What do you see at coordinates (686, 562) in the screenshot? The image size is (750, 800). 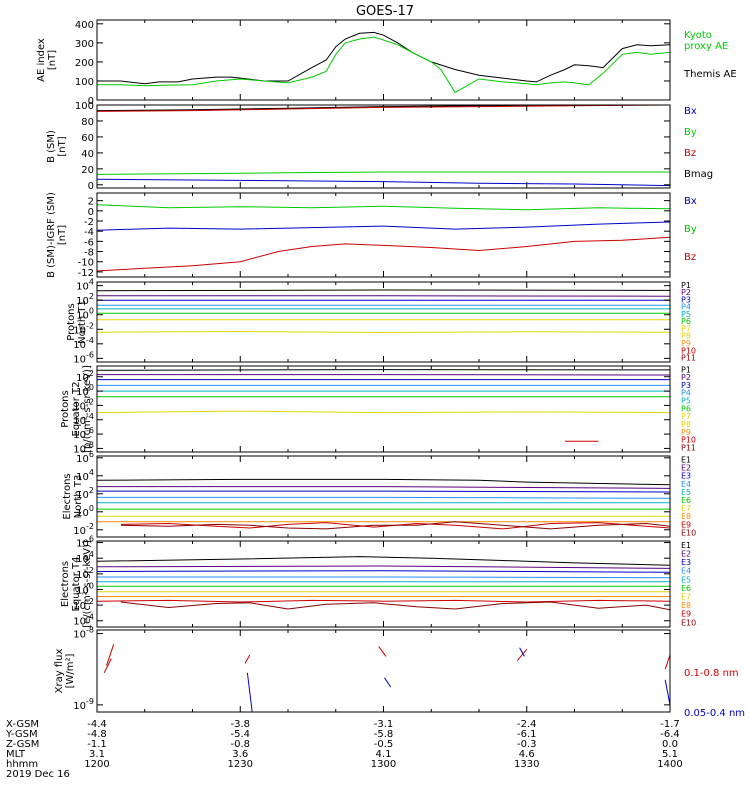 I see `legend-entry: E3` at bounding box center [686, 562].